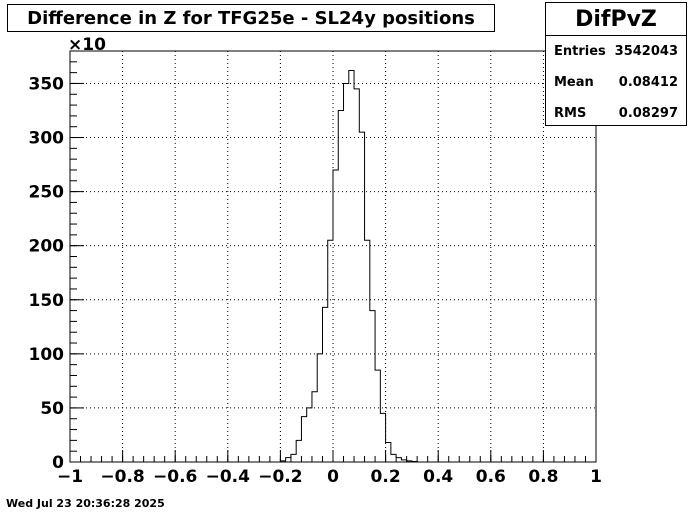 This screenshot has width=700, height=514. Describe the element at coordinates (47, 273) in the screenshot. I see `y-tick-labels: 0 50 100 150 200 250 300 350` at that location.